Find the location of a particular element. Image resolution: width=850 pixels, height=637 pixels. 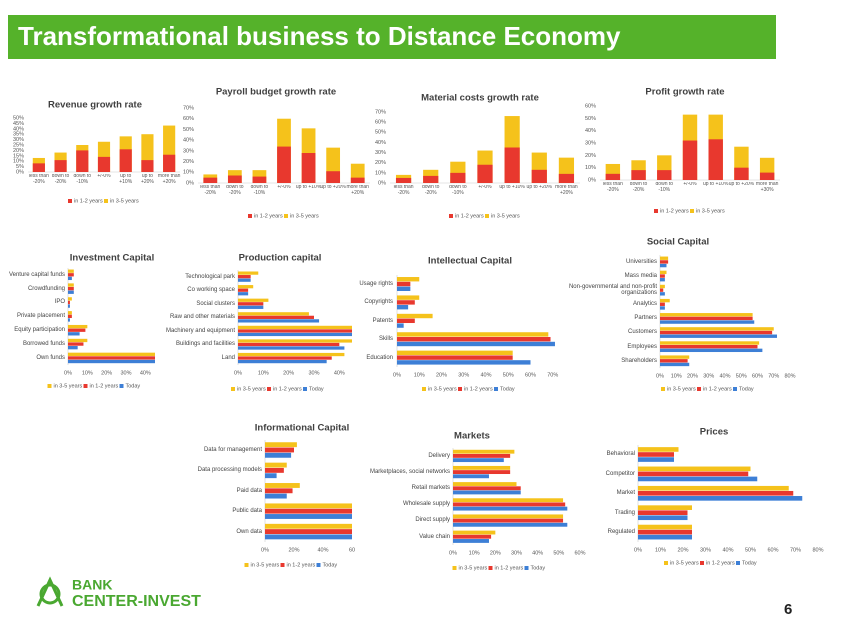

y-tick-label-box: Value chain is located at coordinates (434, 537).